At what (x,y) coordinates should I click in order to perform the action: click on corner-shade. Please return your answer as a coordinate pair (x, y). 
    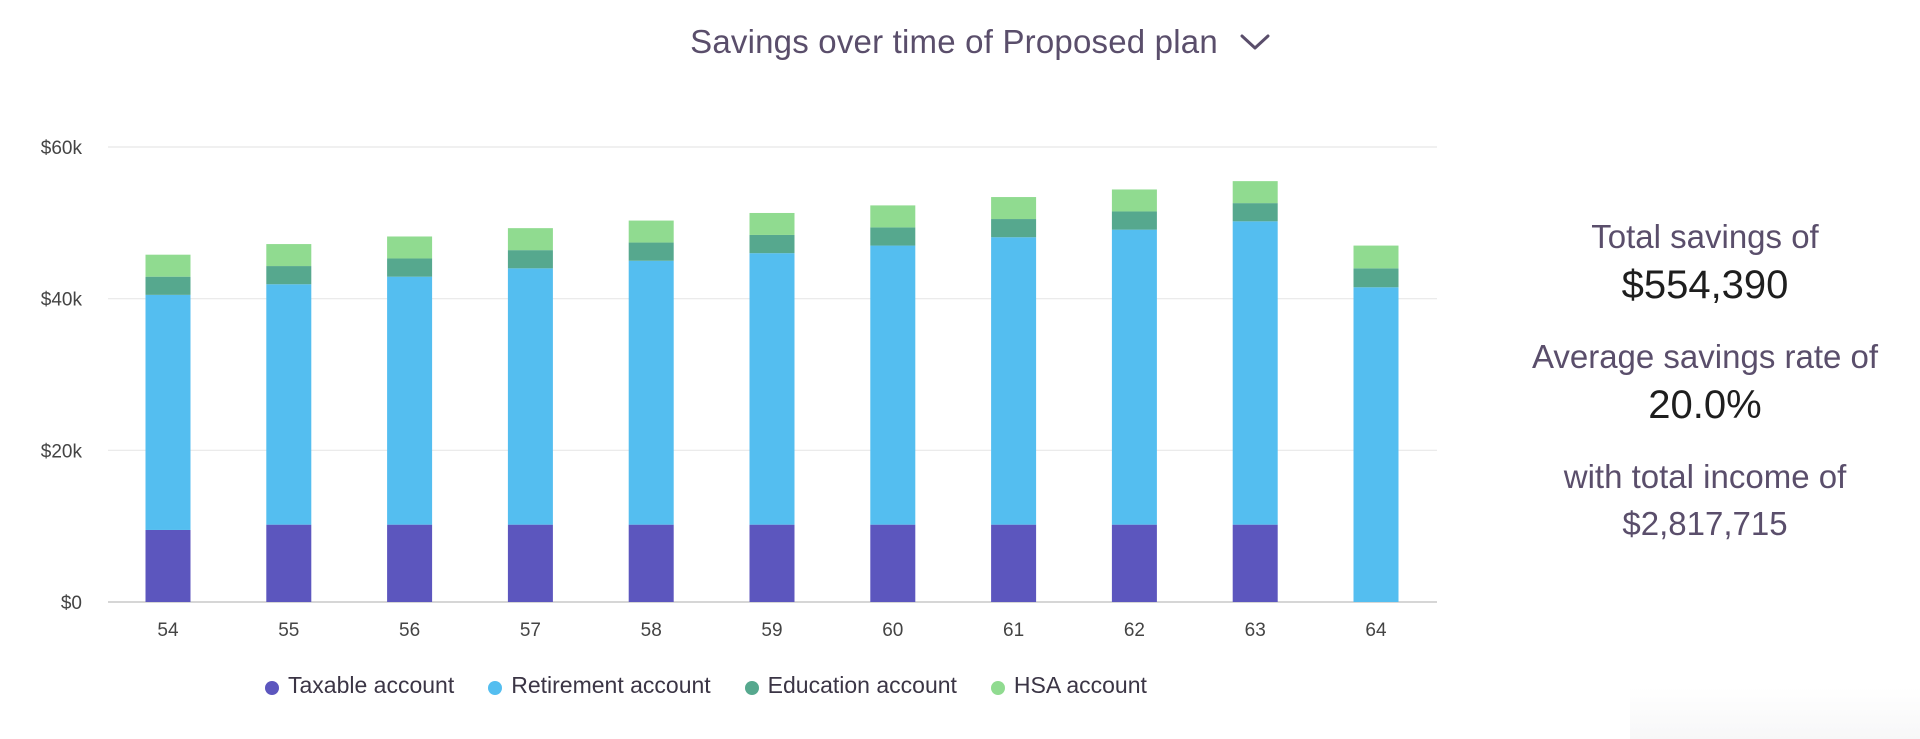
    Looking at the image, I should click on (1775, 713).